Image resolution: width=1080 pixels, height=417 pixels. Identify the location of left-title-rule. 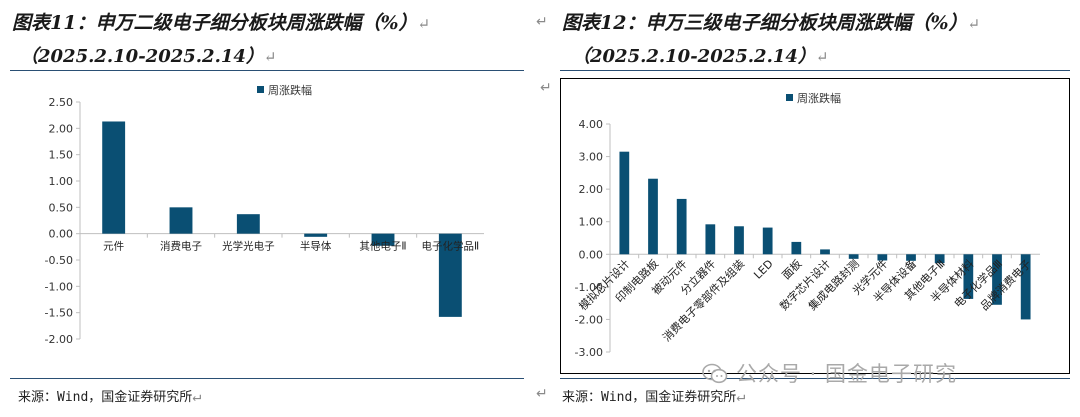
(267, 70).